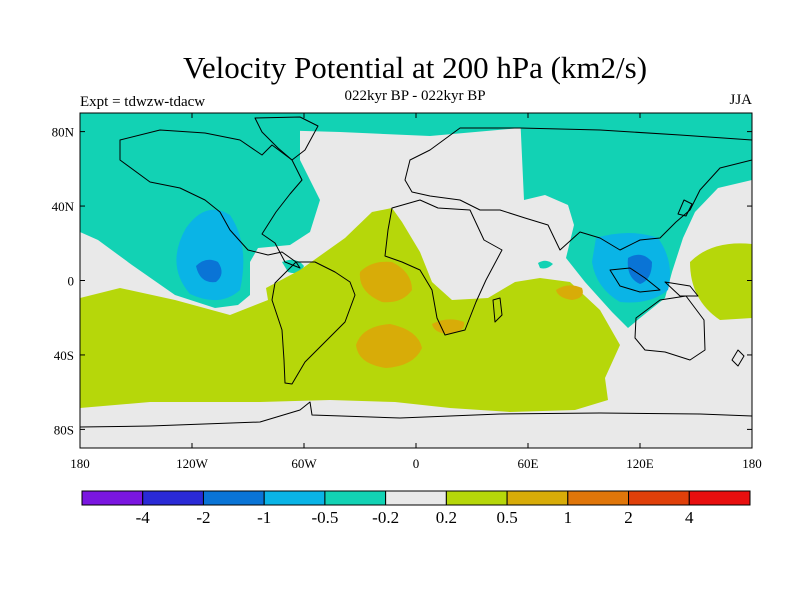  What do you see at coordinates (64, 355) in the screenshot?
I see `y-tick-label: 40S` at bounding box center [64, 355].